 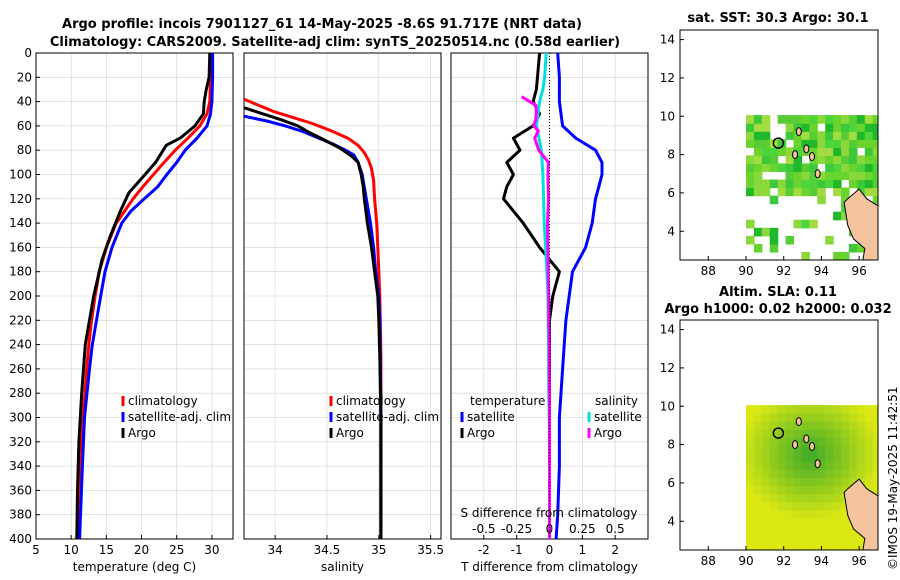 I want to click on y-tick-label: 100, so click(x=20, y=175).